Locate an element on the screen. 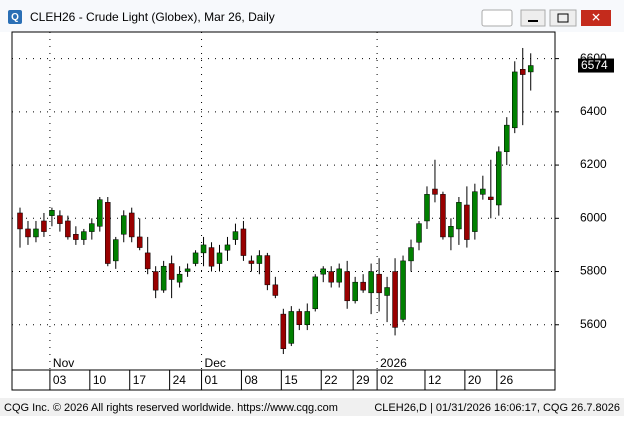 The height and width of the screenshot is (421, 624). maximize-button is located at coordinates (563, 18).